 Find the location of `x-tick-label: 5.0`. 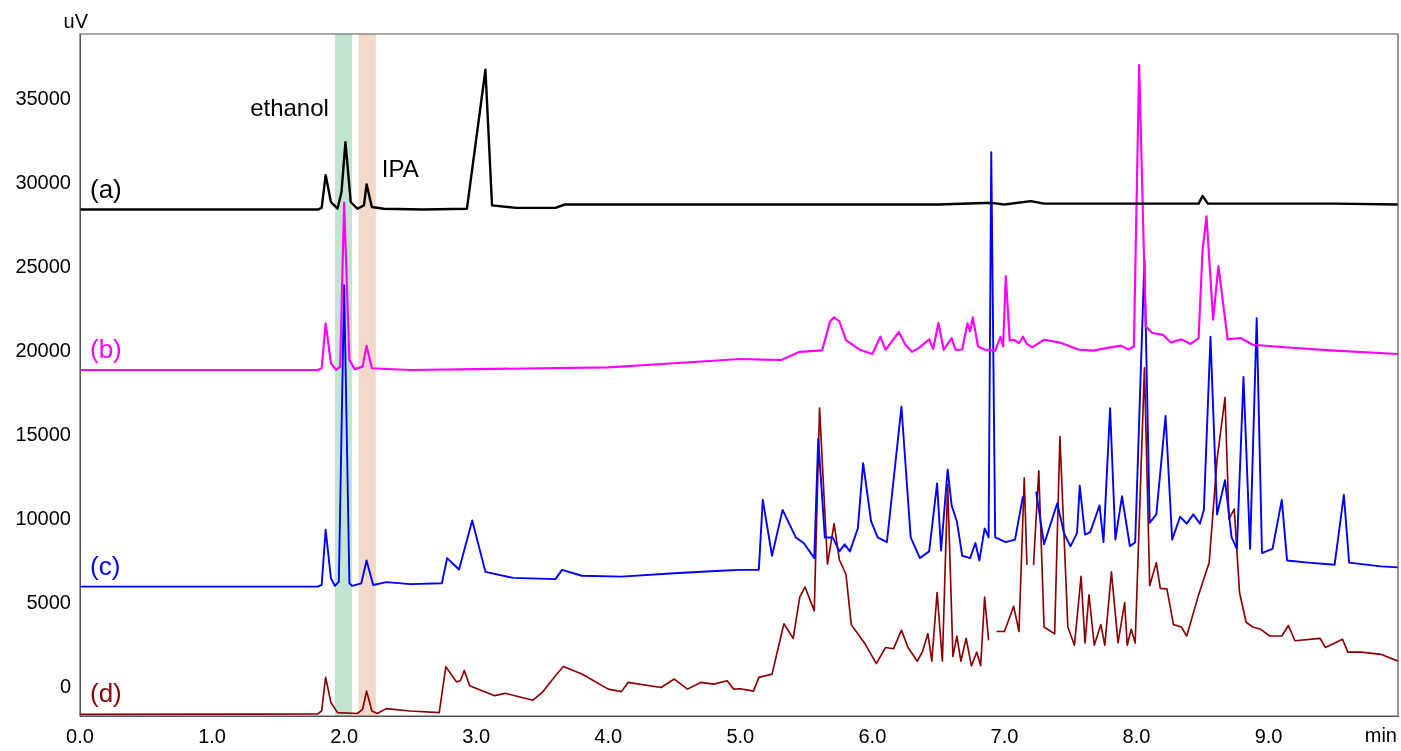

x-tick-label: 5.0 is located at coordinates (740, 735).